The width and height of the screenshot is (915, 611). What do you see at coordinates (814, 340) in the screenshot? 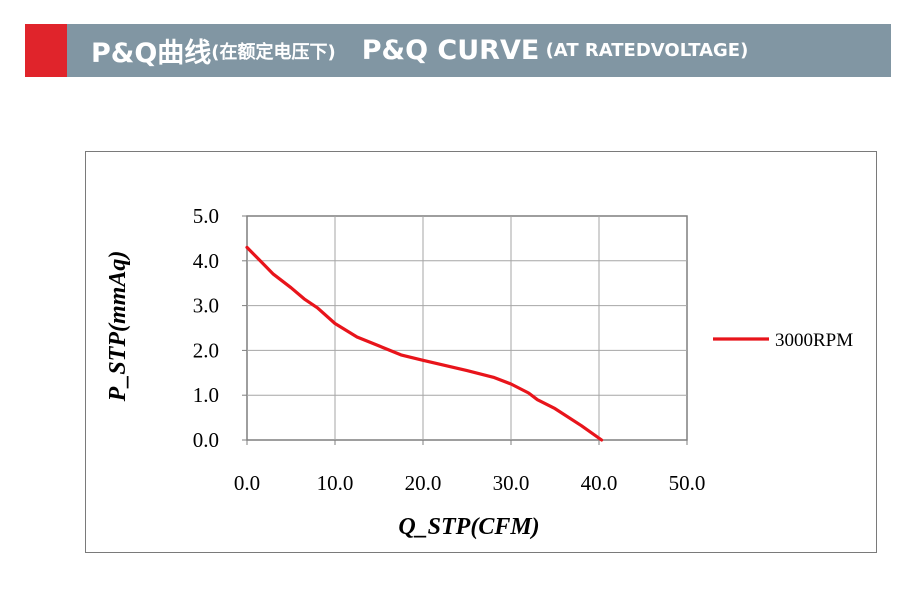
I see `legend-label: 3000RPM` at bounding box center [814, 340].